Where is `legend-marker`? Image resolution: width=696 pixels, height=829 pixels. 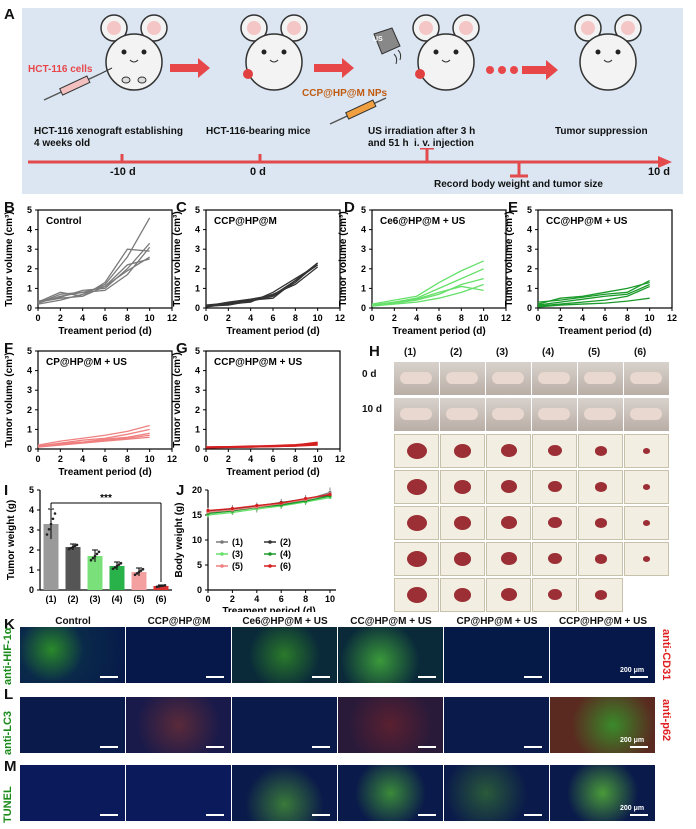
legend-marker is located at coordinates (270, 566).